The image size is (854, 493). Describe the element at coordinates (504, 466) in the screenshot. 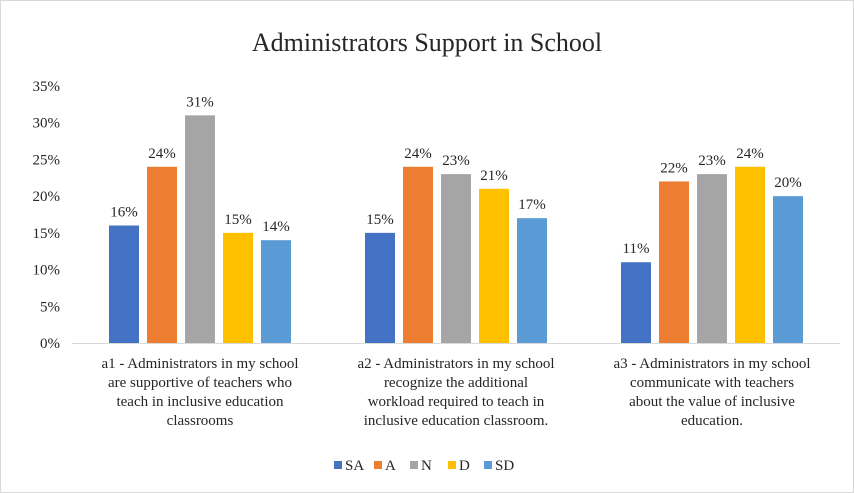

I see `legend-label-sd: SD` at that location.